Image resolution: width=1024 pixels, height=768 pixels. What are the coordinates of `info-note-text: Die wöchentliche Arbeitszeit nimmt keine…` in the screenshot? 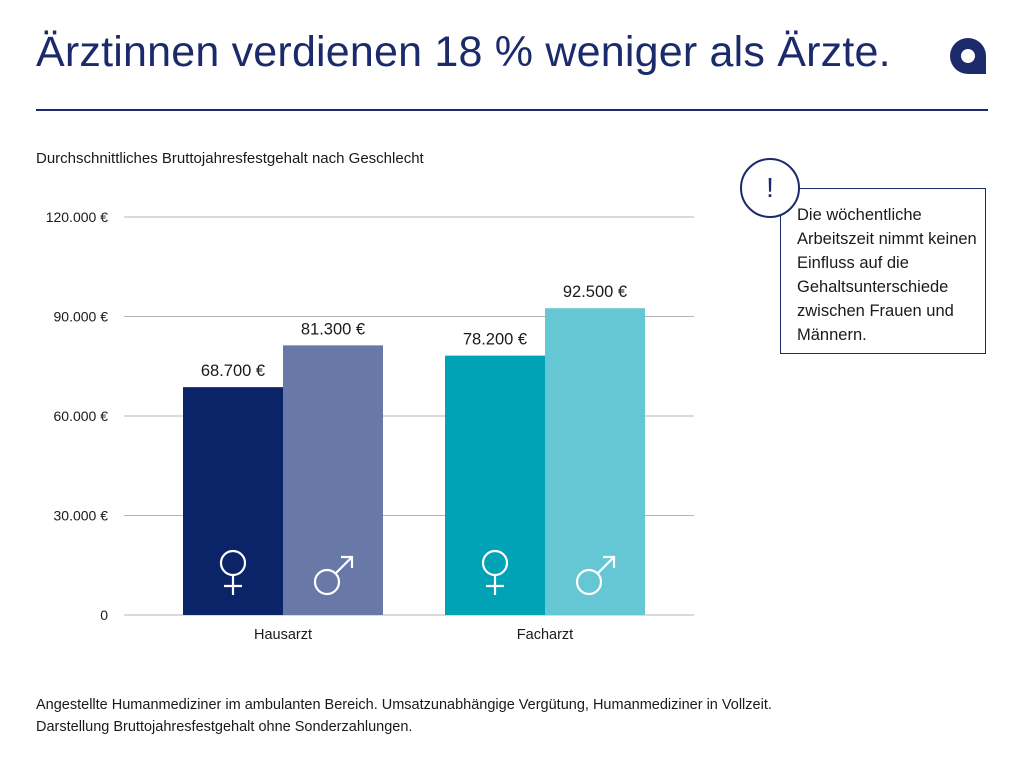 It's located at (887, 275).